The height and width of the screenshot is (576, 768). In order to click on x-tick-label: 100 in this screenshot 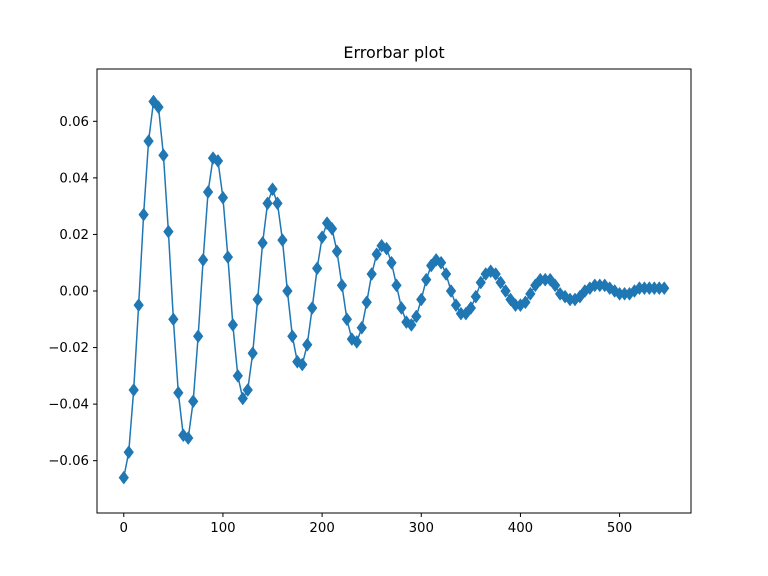, I will do `click(222, 528)`.